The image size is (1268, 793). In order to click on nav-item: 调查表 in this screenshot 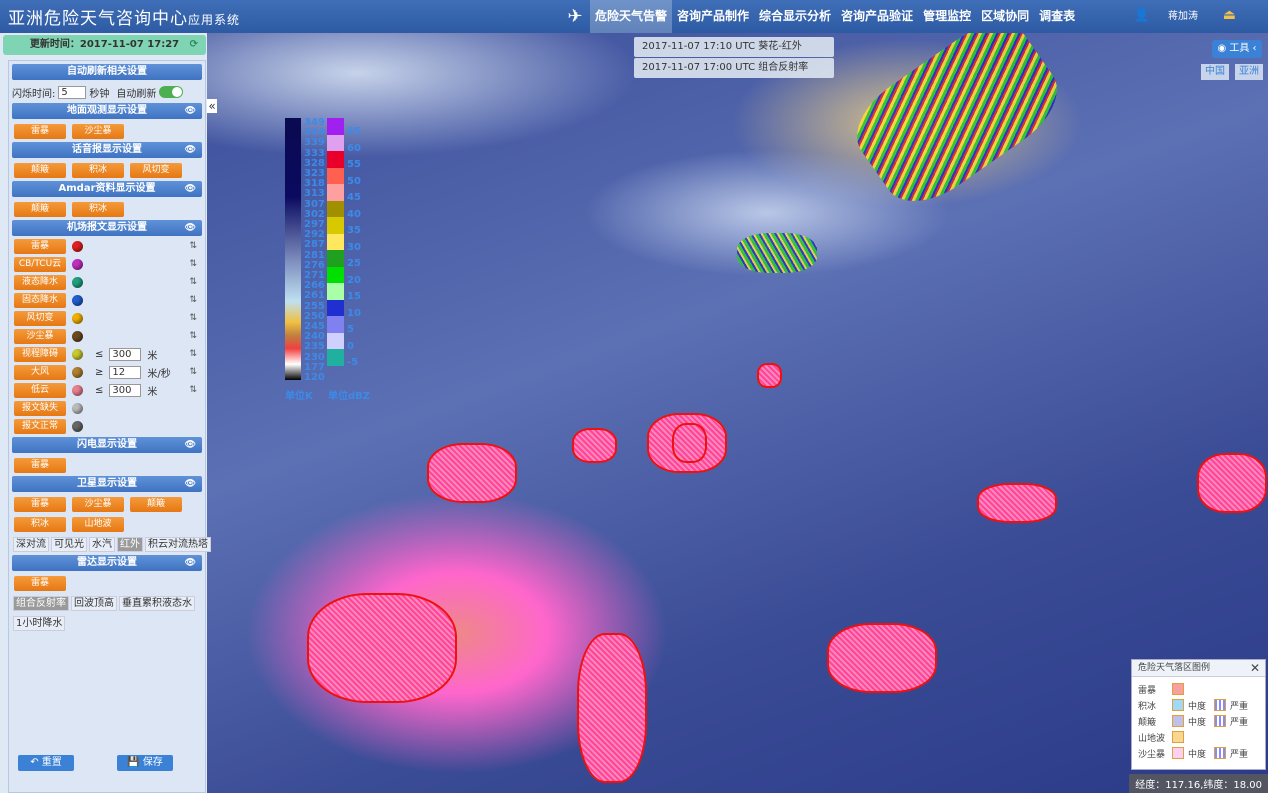, I will do `click(1057, 16)`.